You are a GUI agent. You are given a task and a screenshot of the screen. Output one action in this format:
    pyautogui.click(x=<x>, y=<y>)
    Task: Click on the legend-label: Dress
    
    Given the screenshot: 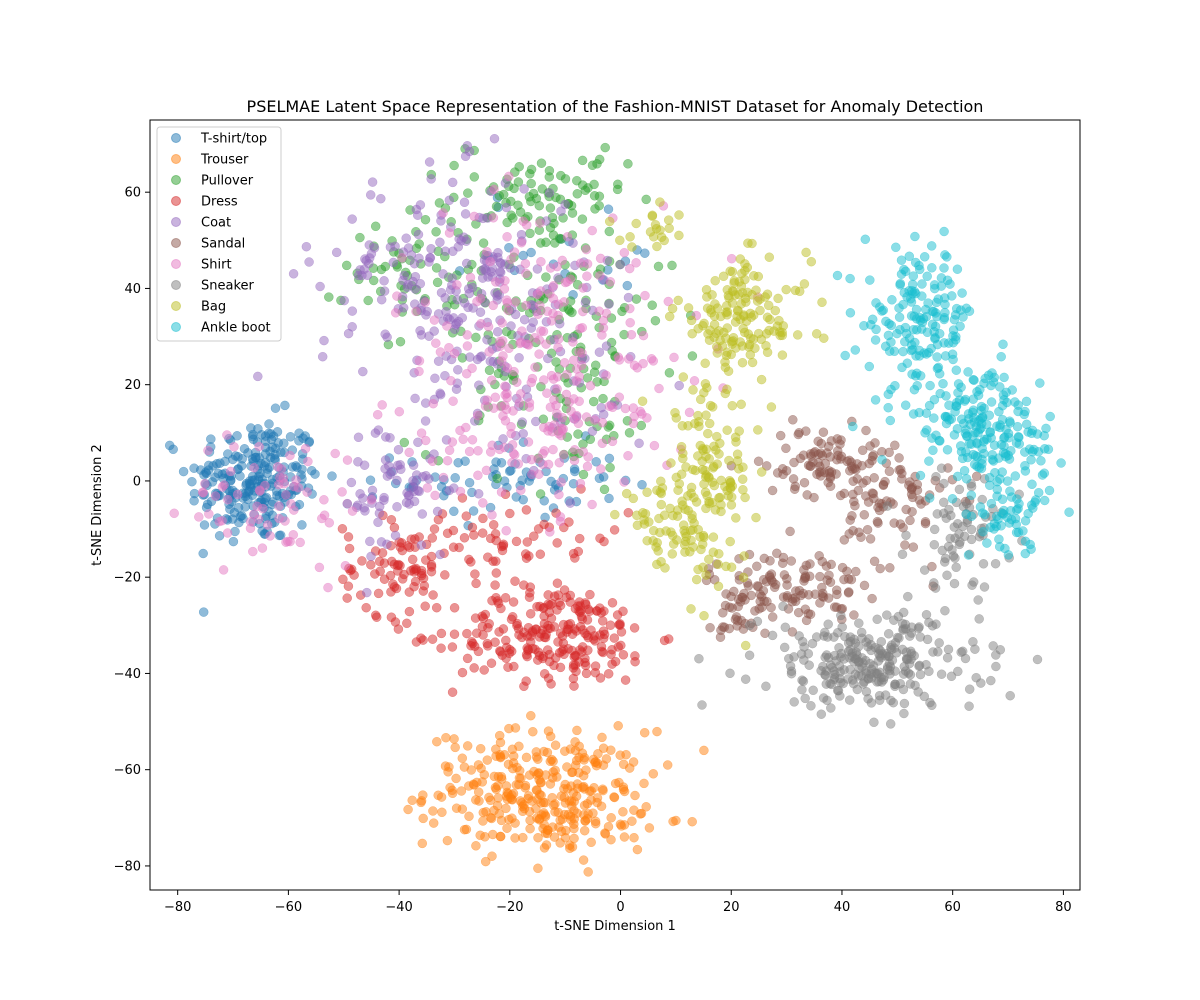 What is the action you would take?
    pyautogui.click(x=219, y=202)
    